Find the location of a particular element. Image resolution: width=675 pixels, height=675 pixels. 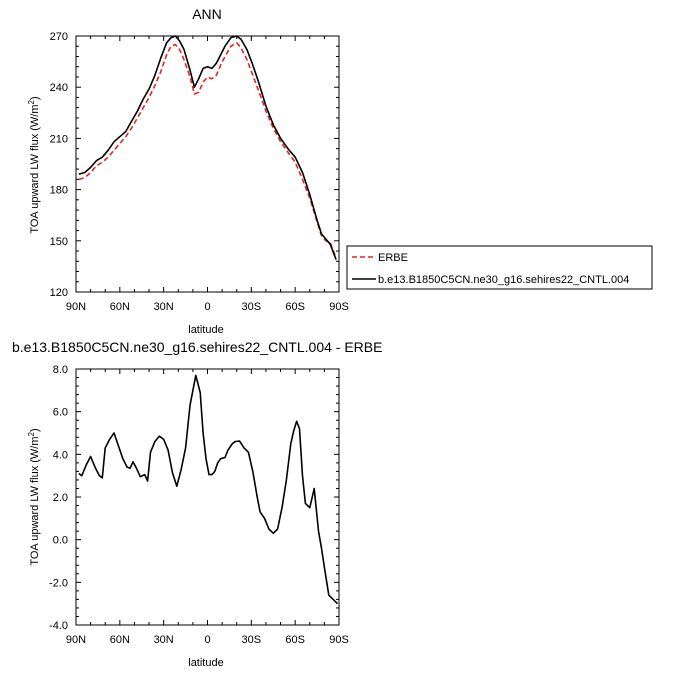

top-y-tick-label: 150 is located at coordinates (59, 242).